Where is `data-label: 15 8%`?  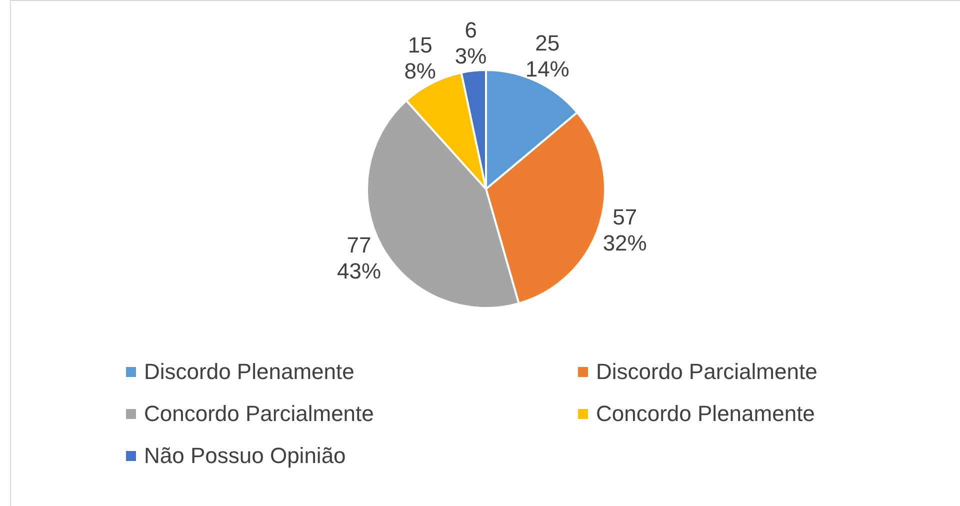
data-label: 15 8% is located at coordinates (420, 58).